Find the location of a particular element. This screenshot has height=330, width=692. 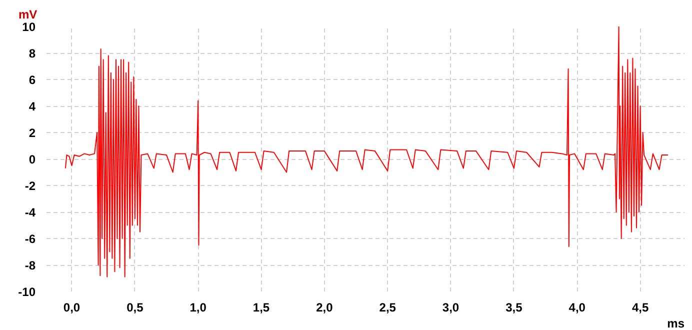

x-tick-label: 3,5 is located at coordinates (514, 307).